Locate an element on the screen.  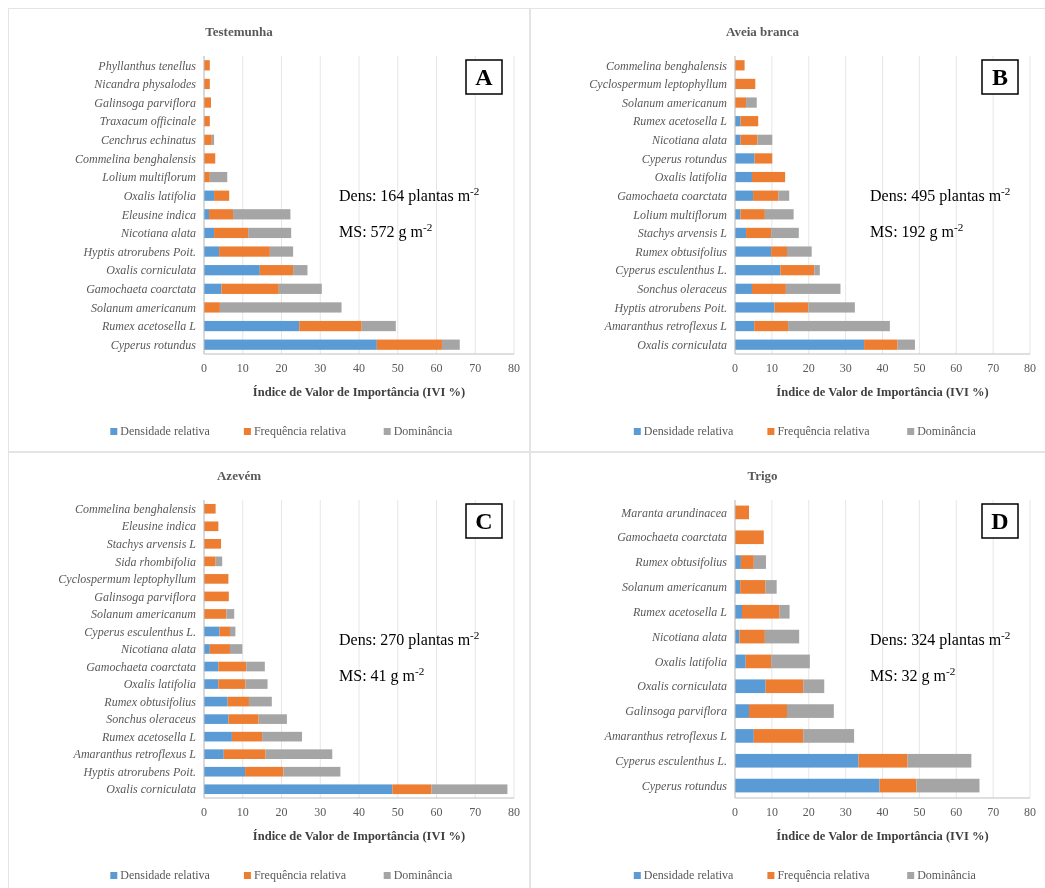
y-tick-label: Commelina benghalensis is located at coordinates (136, 158).